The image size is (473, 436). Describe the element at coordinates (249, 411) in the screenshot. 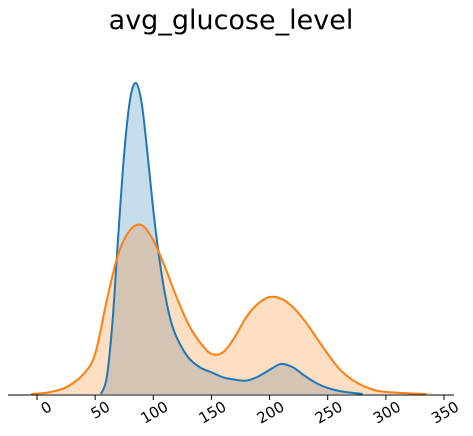

I see `x-axis-ticks: 0 50 100 150 200 250 300 350` at that location.